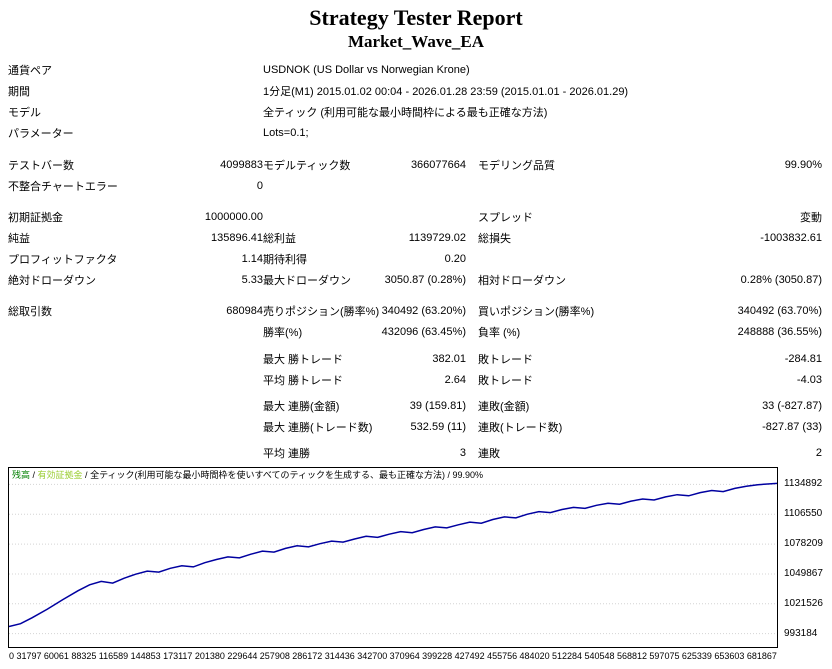 This screenshot has height=669, width=832. I want to click on table-row: 平均 勝トレード 2.64 敗トレード -4.03, so click(416, 379).